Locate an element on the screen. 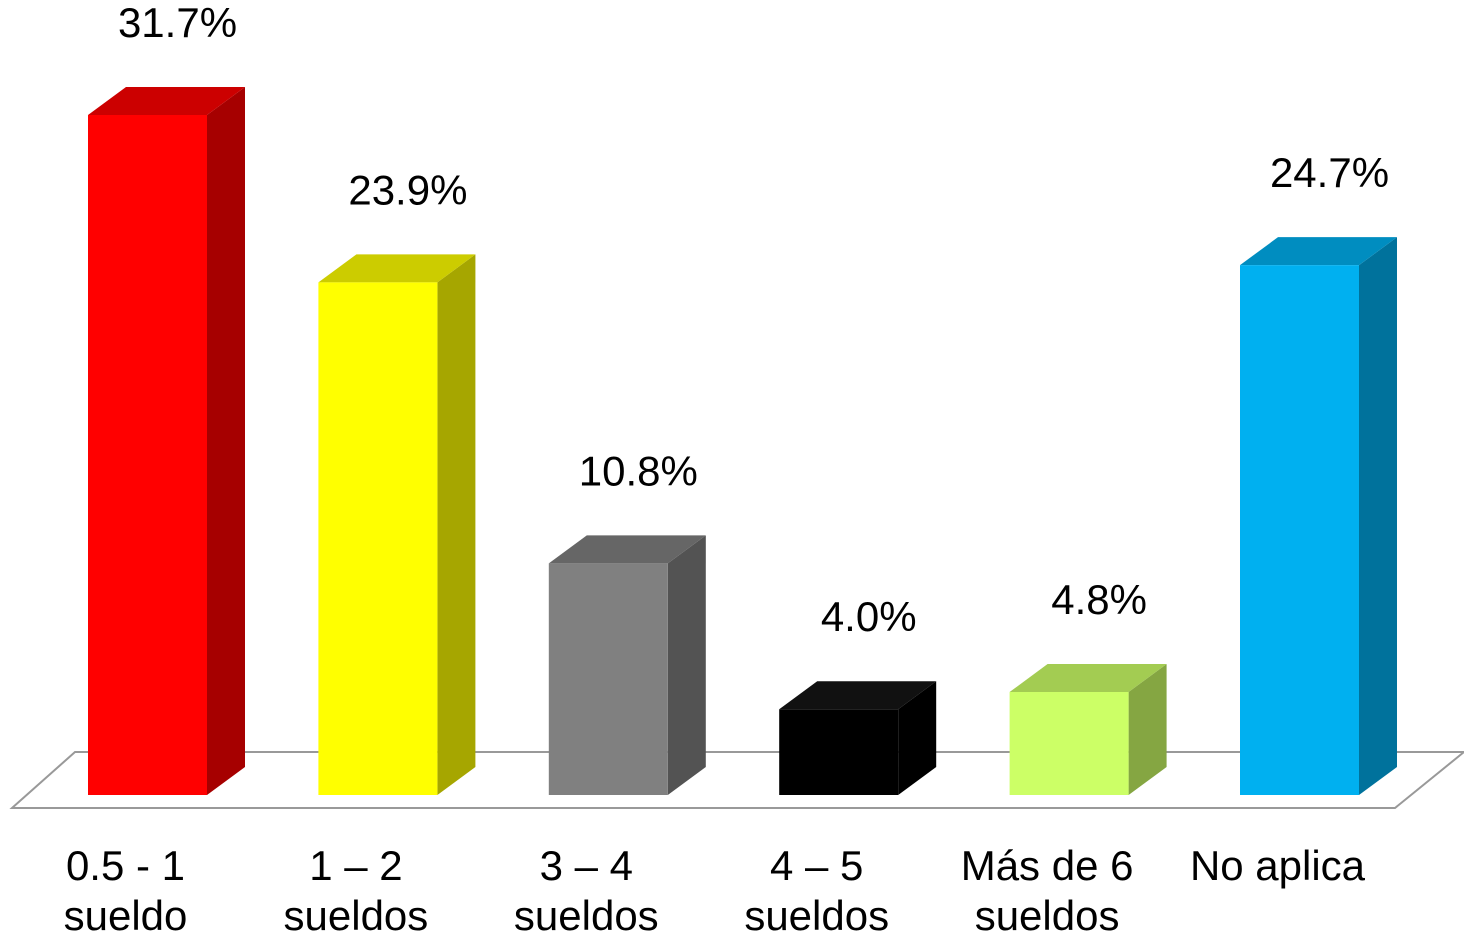  x-tick-label: 0.5 - 1 is located at coordinates (125, 865).